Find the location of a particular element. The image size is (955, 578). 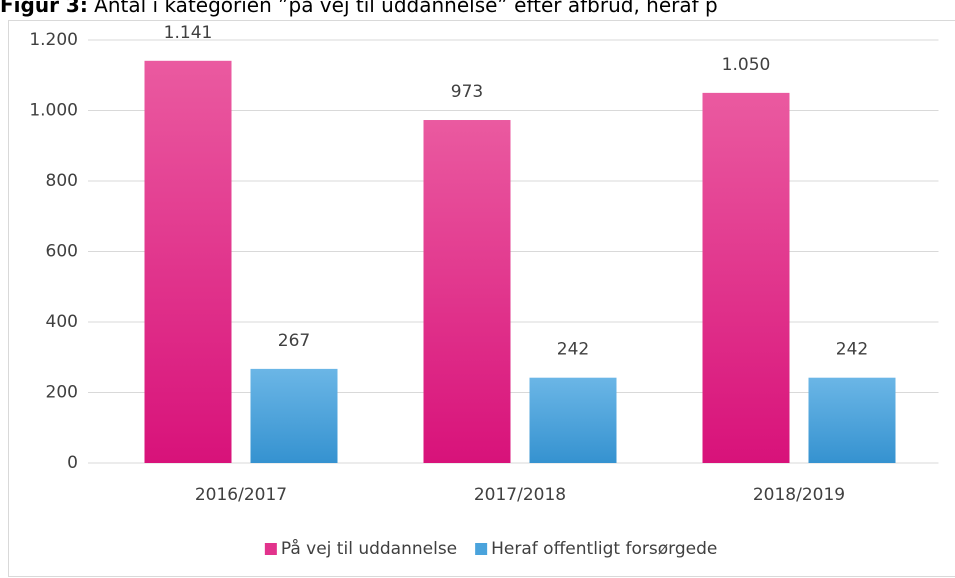

legend-label: På vej til uddannelse is located at coordinates (369, 548).